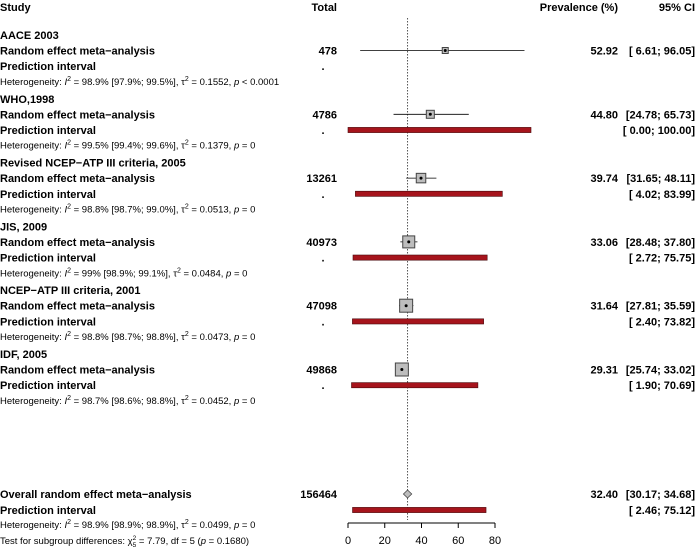  Describe the element at coordinates (319, 495) in the screenshot. I see `overall-total: 156464` at that location.